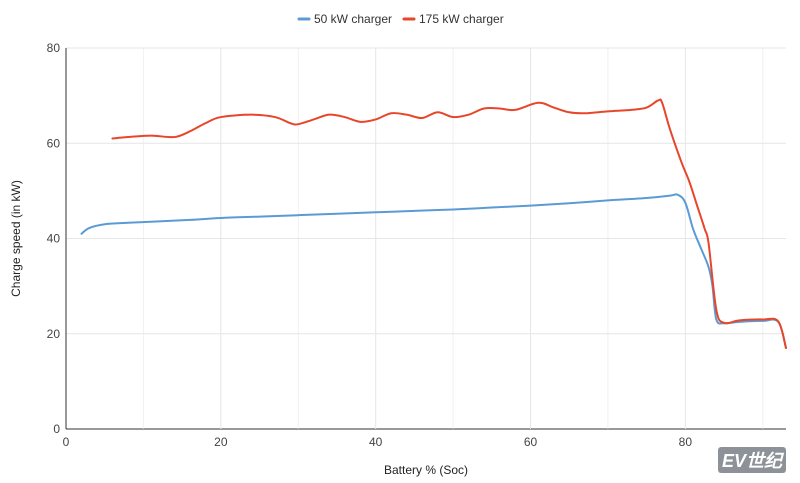 This screenshot has width=800, height=483. Describe the element at coordinates (353, 19) in the screenshot. I see `legend-label-1: 50 kW charger` at that location.